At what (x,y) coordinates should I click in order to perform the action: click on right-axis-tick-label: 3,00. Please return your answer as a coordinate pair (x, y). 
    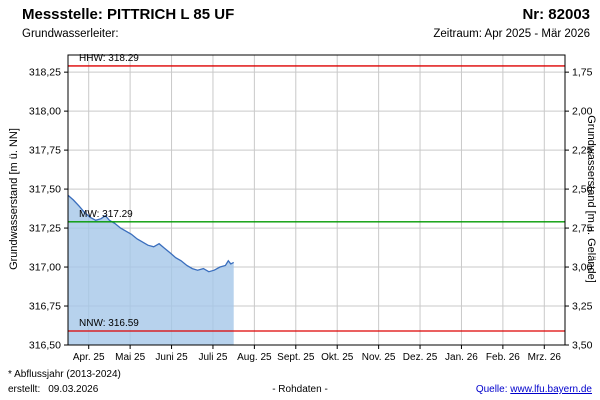
    Looking at the image, I should click on (582, 268).